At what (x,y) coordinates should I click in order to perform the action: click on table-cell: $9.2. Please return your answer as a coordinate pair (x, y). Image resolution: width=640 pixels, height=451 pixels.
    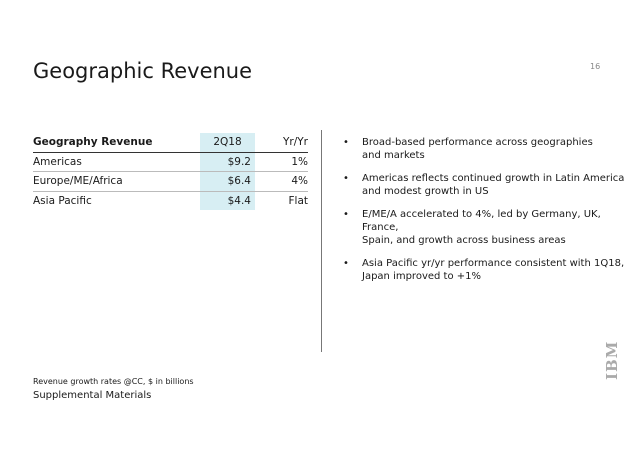
    Looking at the image, I should click on (227, 161).